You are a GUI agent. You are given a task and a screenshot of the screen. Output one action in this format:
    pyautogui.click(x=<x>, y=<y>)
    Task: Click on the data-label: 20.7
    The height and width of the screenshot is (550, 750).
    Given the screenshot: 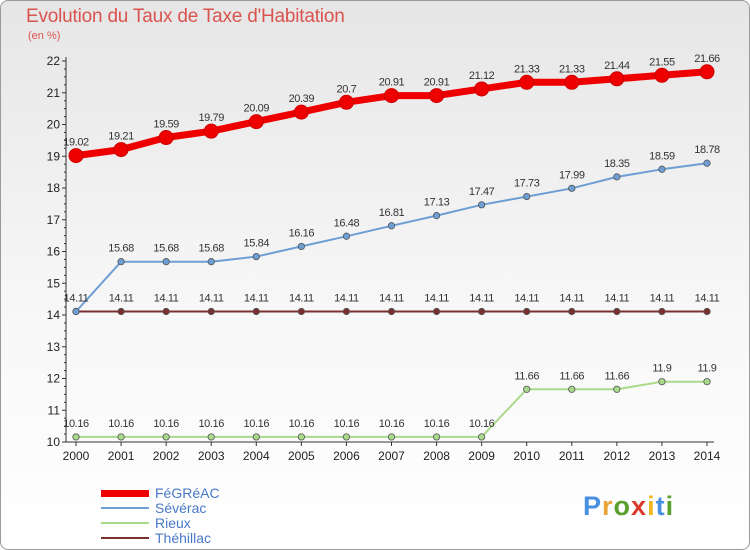 What is the action you would take?
    pyautogui.click(x=347, y=89)
    